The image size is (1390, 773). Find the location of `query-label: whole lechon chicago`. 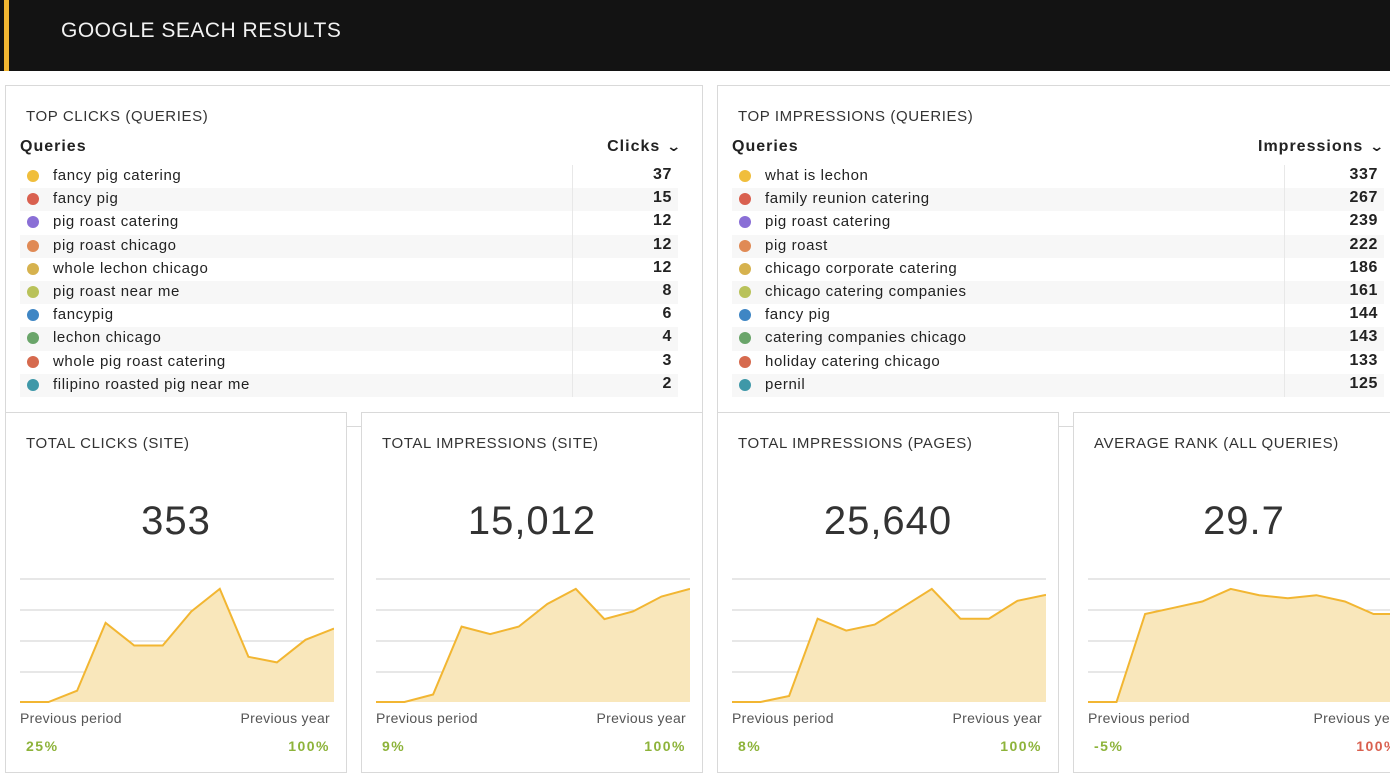

query-label: whole lechon chicago is located at coordinates (131, 268).